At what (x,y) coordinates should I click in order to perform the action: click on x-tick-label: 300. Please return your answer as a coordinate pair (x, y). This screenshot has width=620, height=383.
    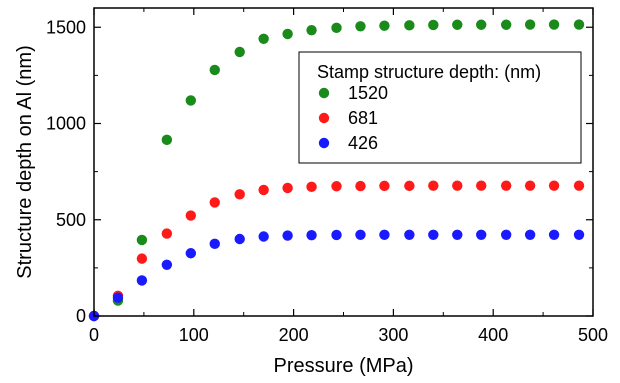
    Looking at the image, I should click on (393, 335).